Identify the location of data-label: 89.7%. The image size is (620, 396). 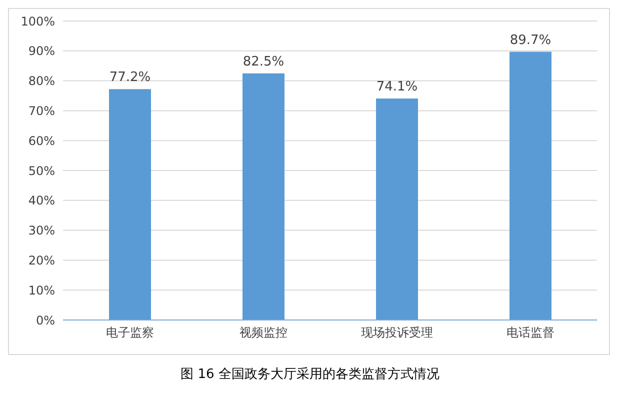
(531, 40).